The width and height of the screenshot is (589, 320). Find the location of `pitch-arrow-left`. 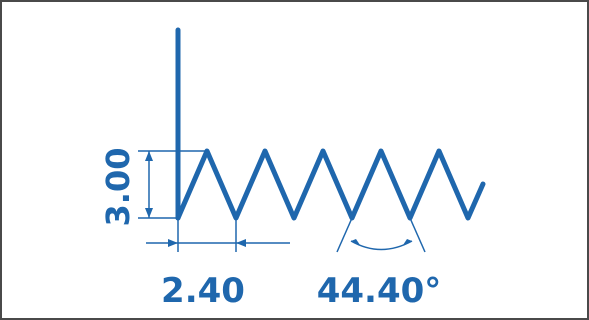

pitch-arrow-left is located at coordinates (173, 243).